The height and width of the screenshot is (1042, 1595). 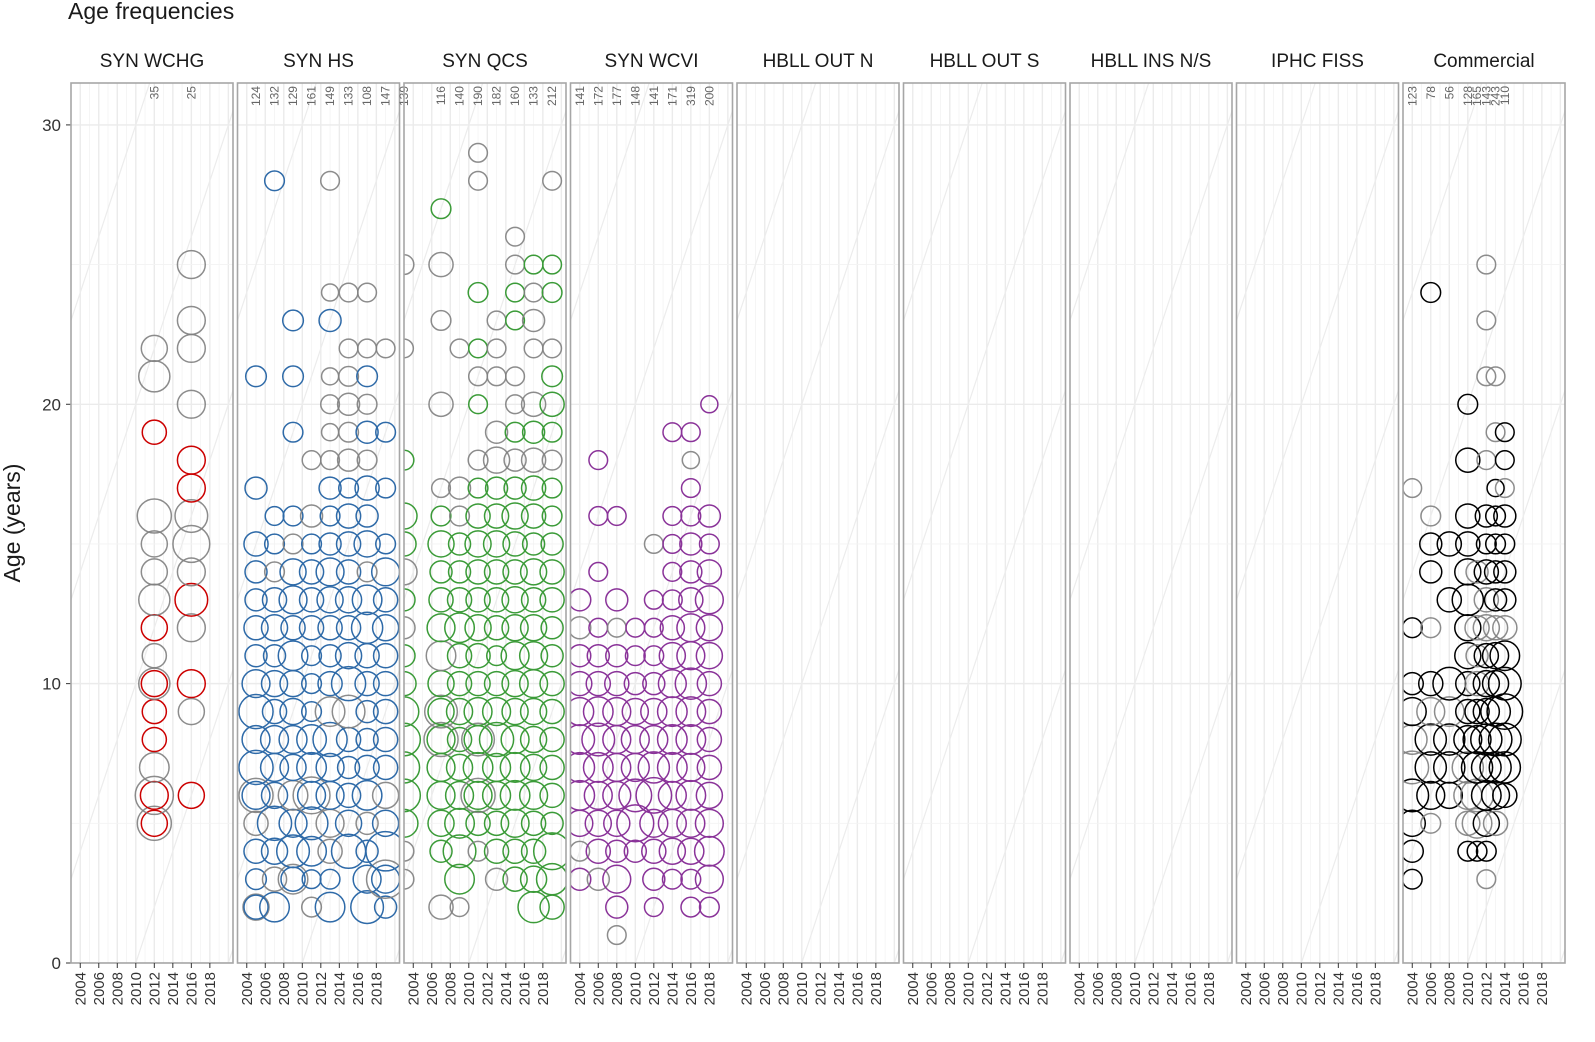 I want to click on y-tick-label: 30, so click(x=51, y=125).